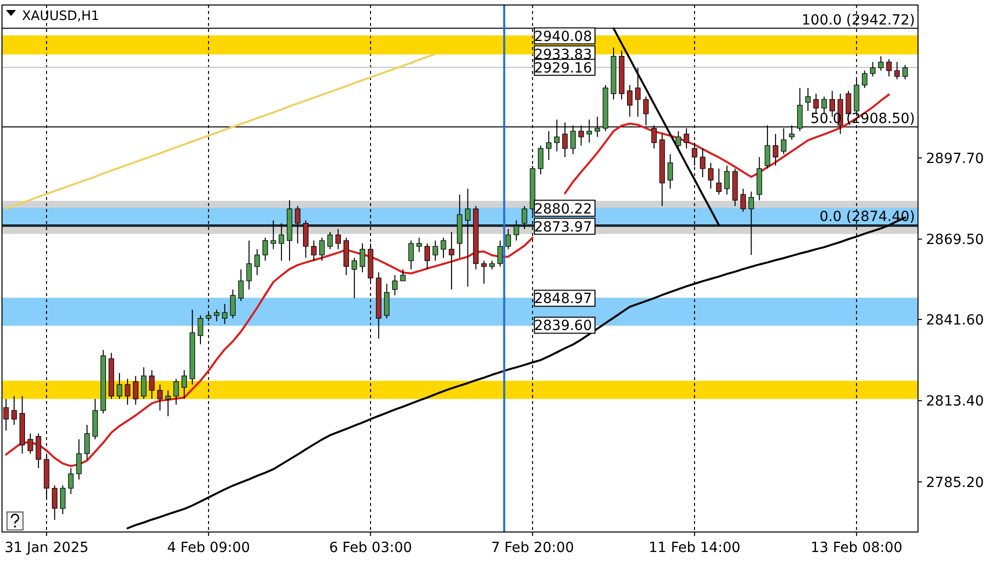  Describe the element at coordinates (61, 16) in the screenshot. I see `chart-title: XAUUSD,H1` at that location.